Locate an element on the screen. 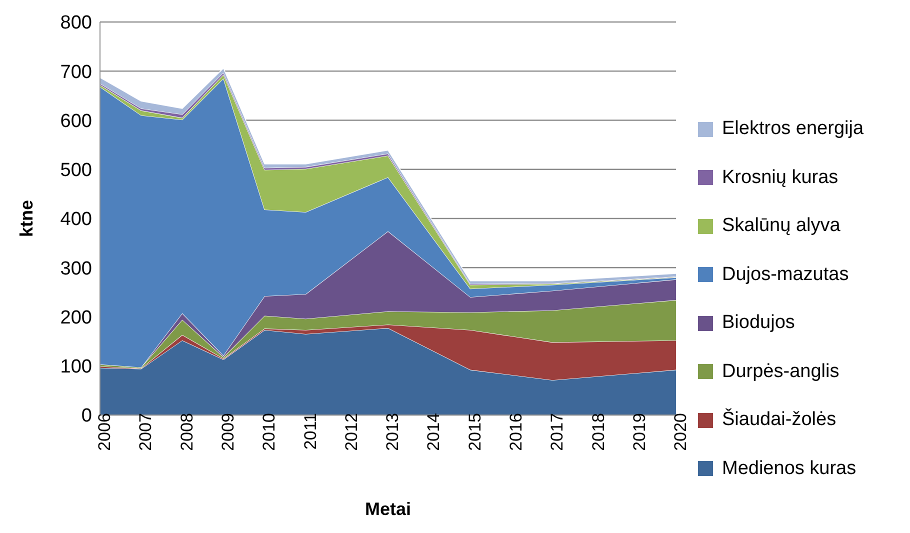 The height and width of the screenshot is (533, 910). x-tick-label: 2016 is located at coordinates (516, 432).